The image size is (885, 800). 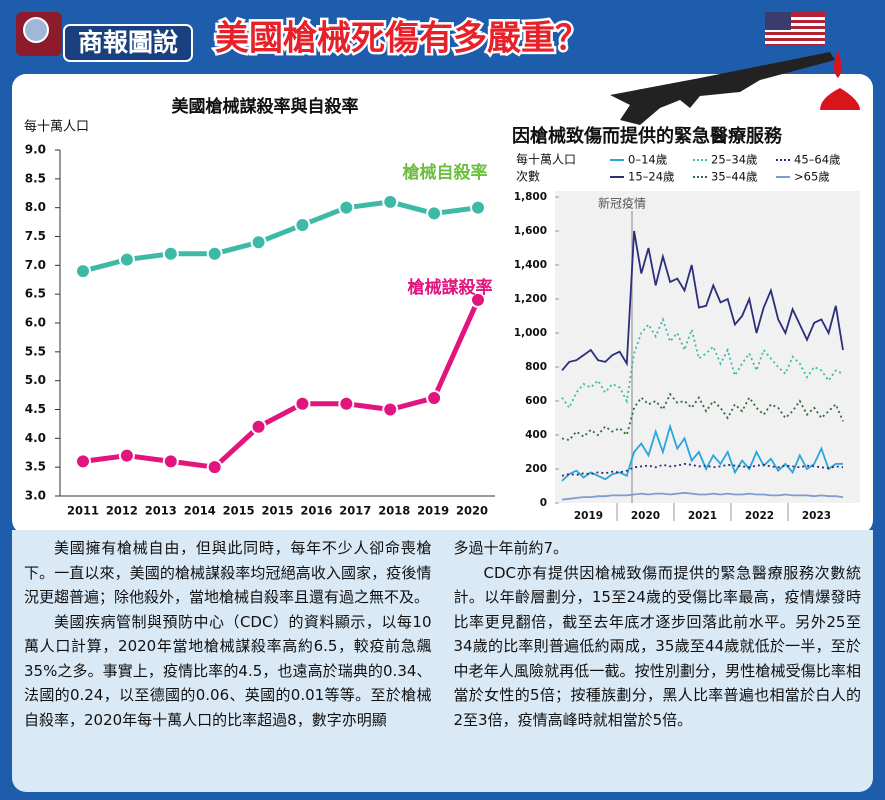 What do you see at coordinates (511, 548) in the screenshot?
I see `paragraph: 多過十年前約7。` at bounding box center [511, 548].